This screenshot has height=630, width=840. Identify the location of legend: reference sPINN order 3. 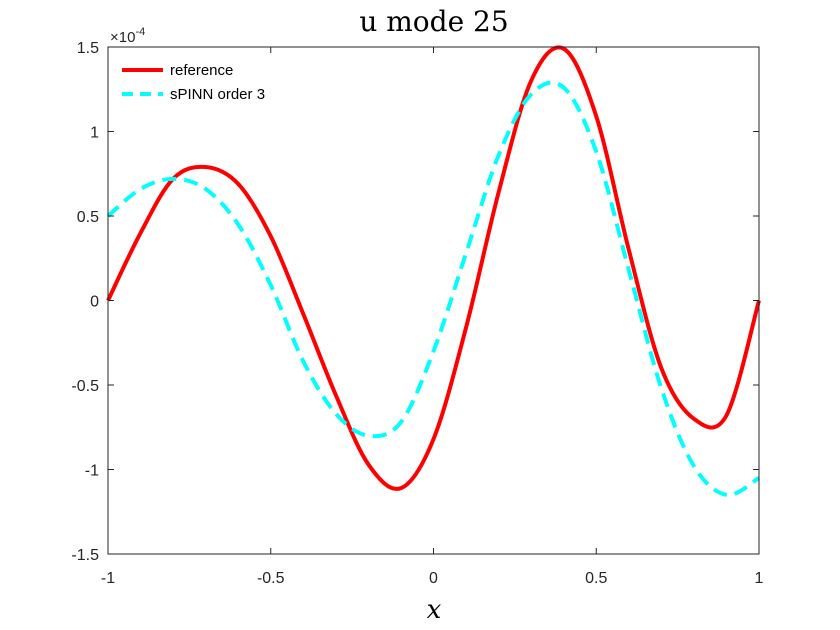
(193, 82).